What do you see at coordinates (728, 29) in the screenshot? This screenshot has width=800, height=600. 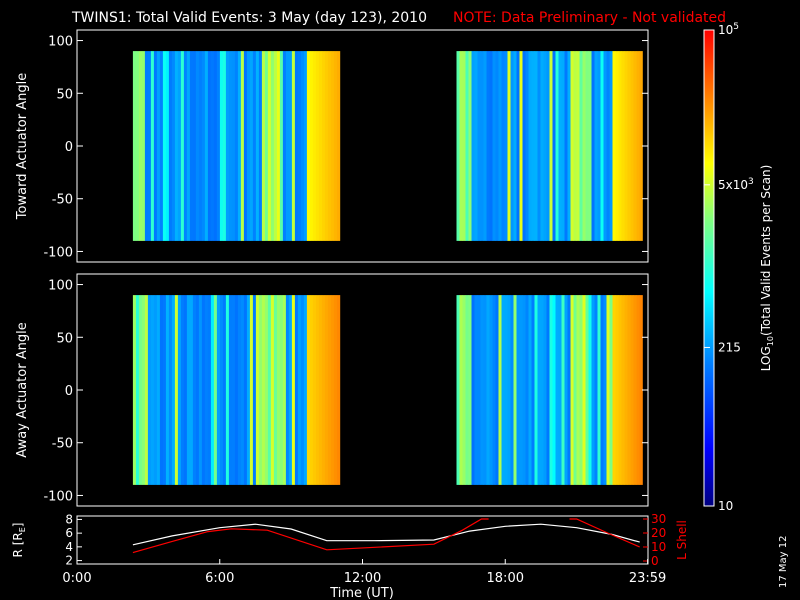 I see `colorbar-tick-label: 105` at bounding box center [728, 29].